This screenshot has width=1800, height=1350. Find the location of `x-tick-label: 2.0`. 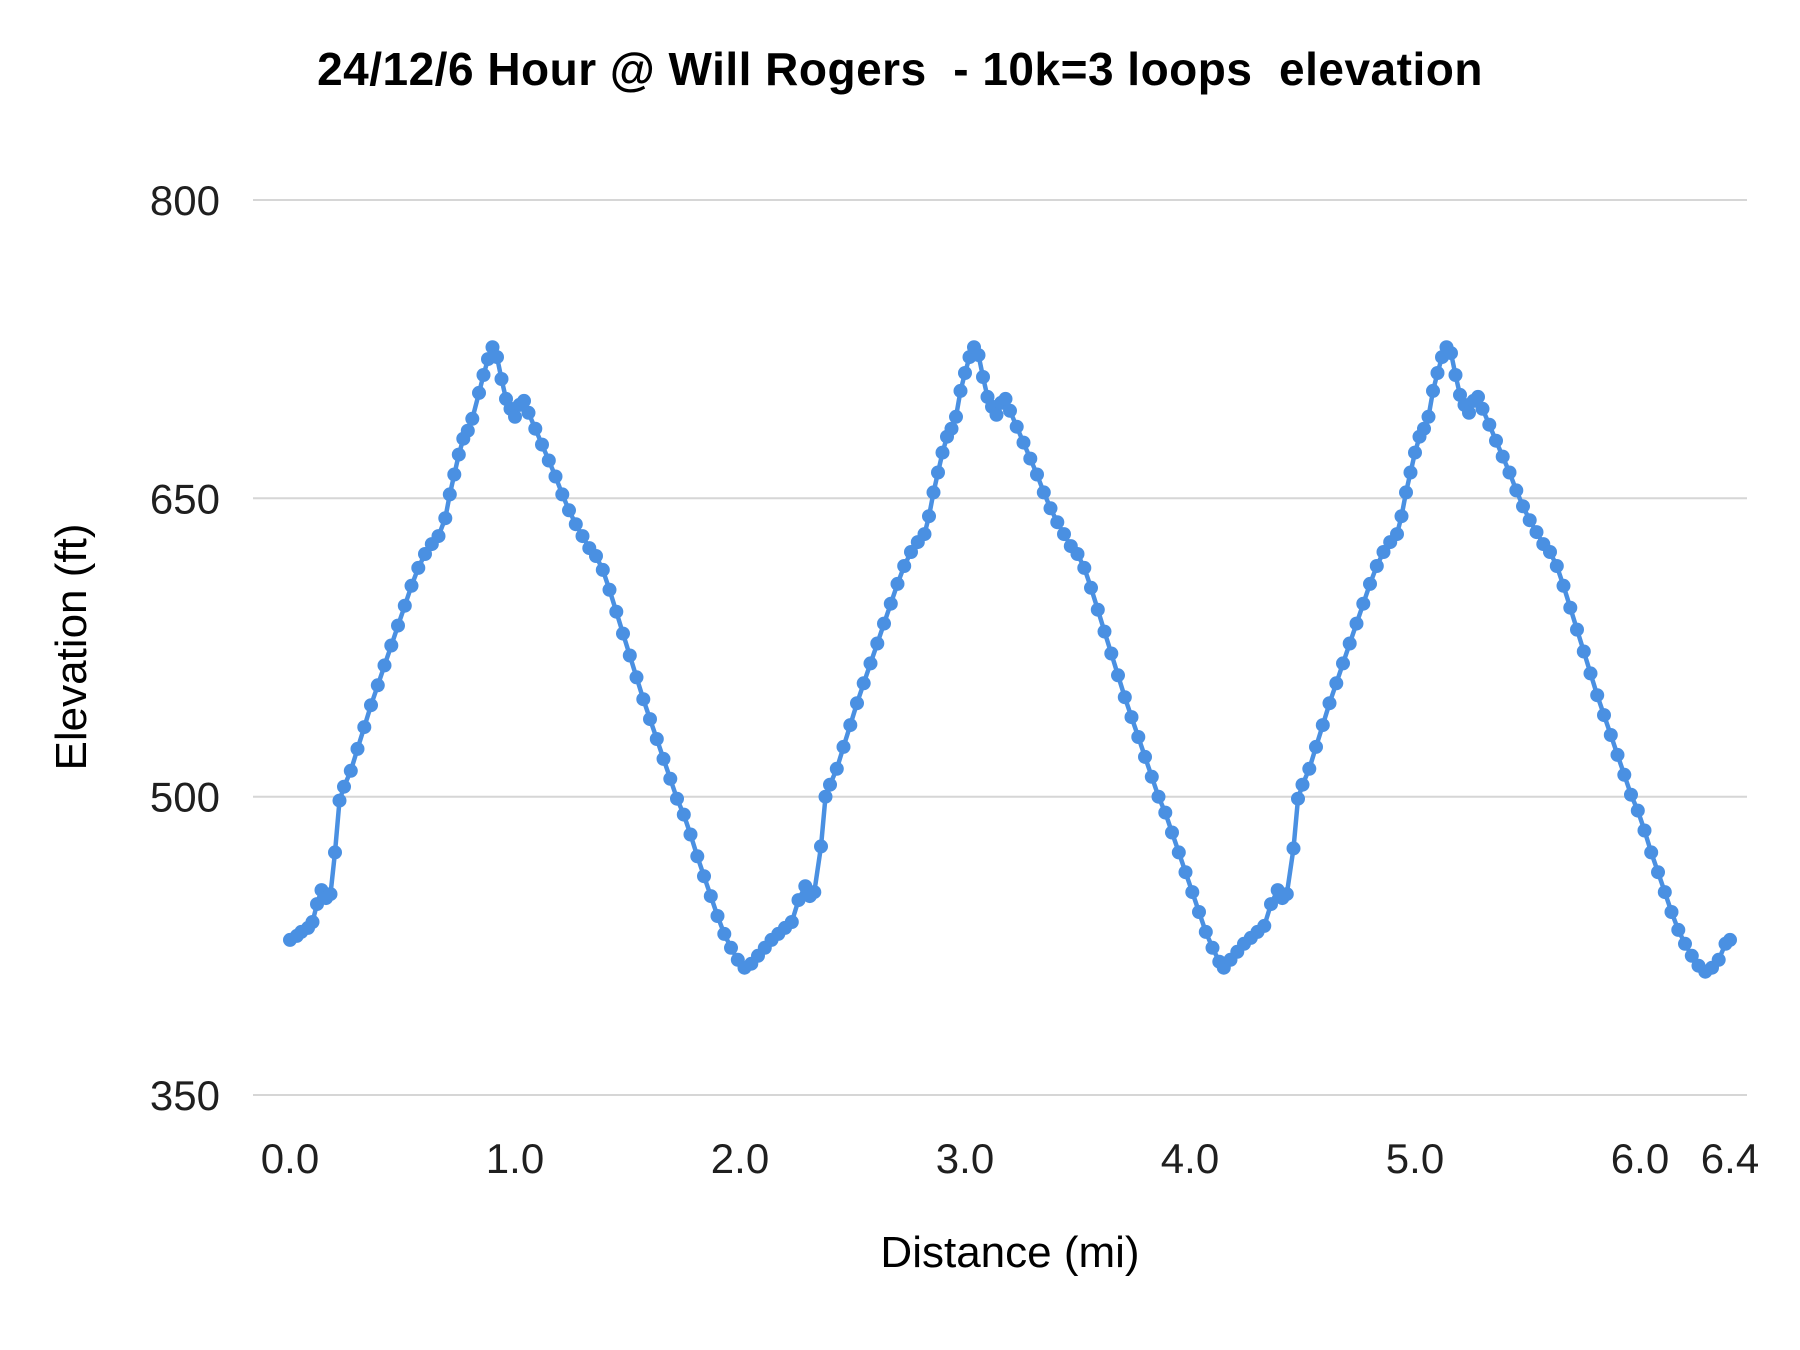

x-tick-label: 2.0 is located at coordinates (740, 1158).